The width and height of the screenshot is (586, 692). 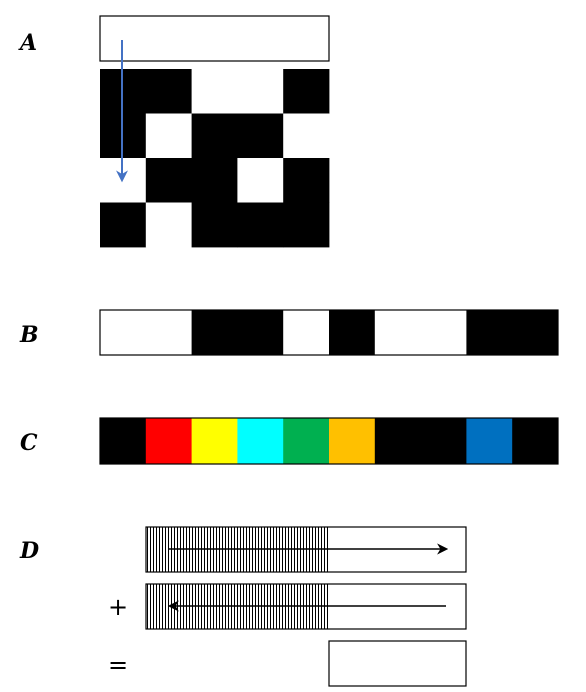 I want to click on binary-strip-border, so click(x=329, y=332).